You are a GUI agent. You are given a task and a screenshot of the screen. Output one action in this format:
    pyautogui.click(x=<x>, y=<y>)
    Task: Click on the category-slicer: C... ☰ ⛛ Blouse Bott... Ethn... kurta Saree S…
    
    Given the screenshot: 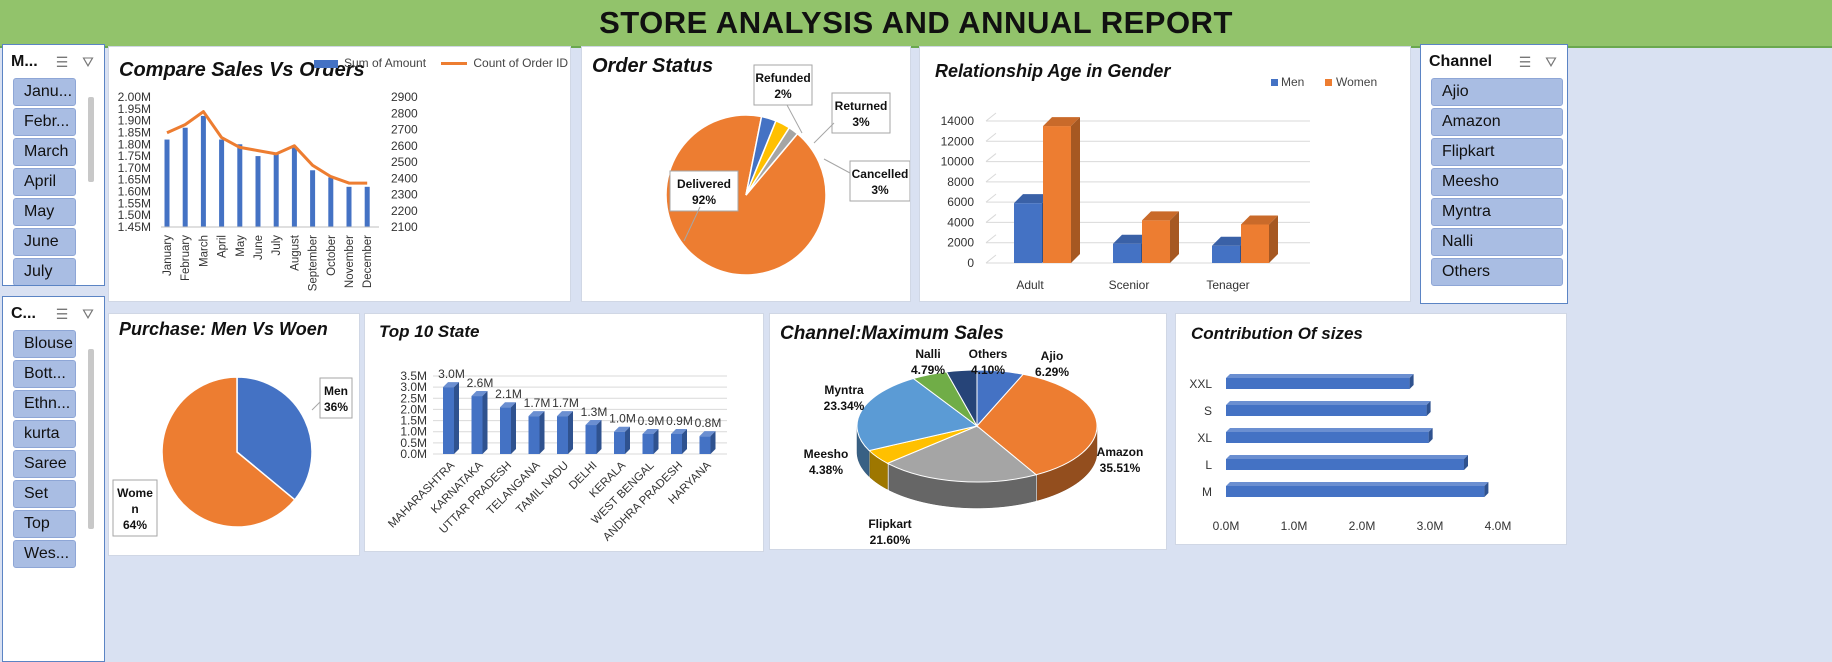 What is the action you would take?
    pyautogui.click(x=53, y=479)
    